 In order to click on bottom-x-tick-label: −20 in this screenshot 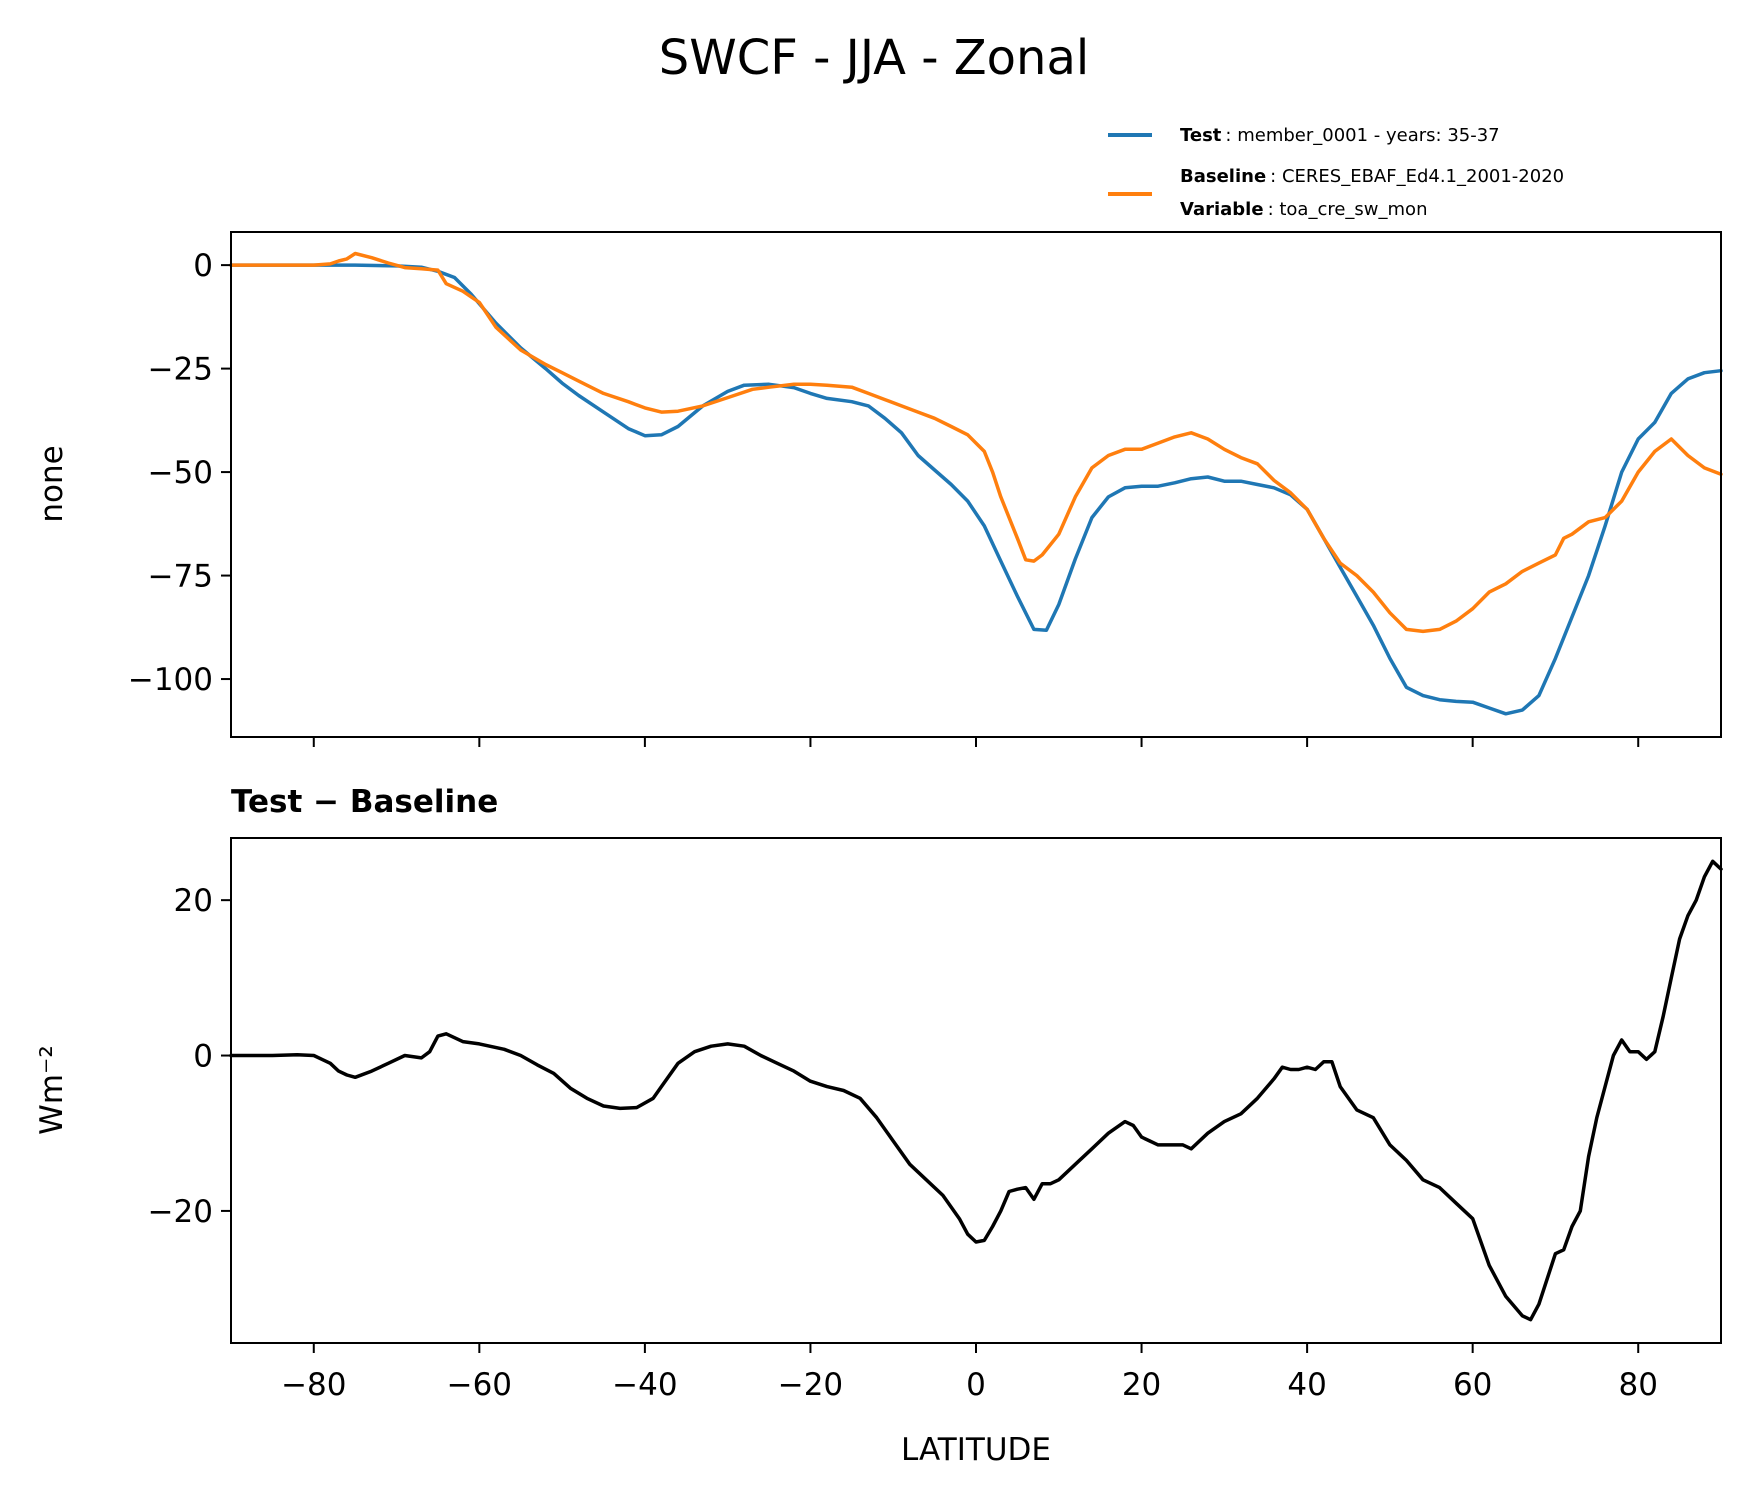, I will do `click(810, 1385)`.